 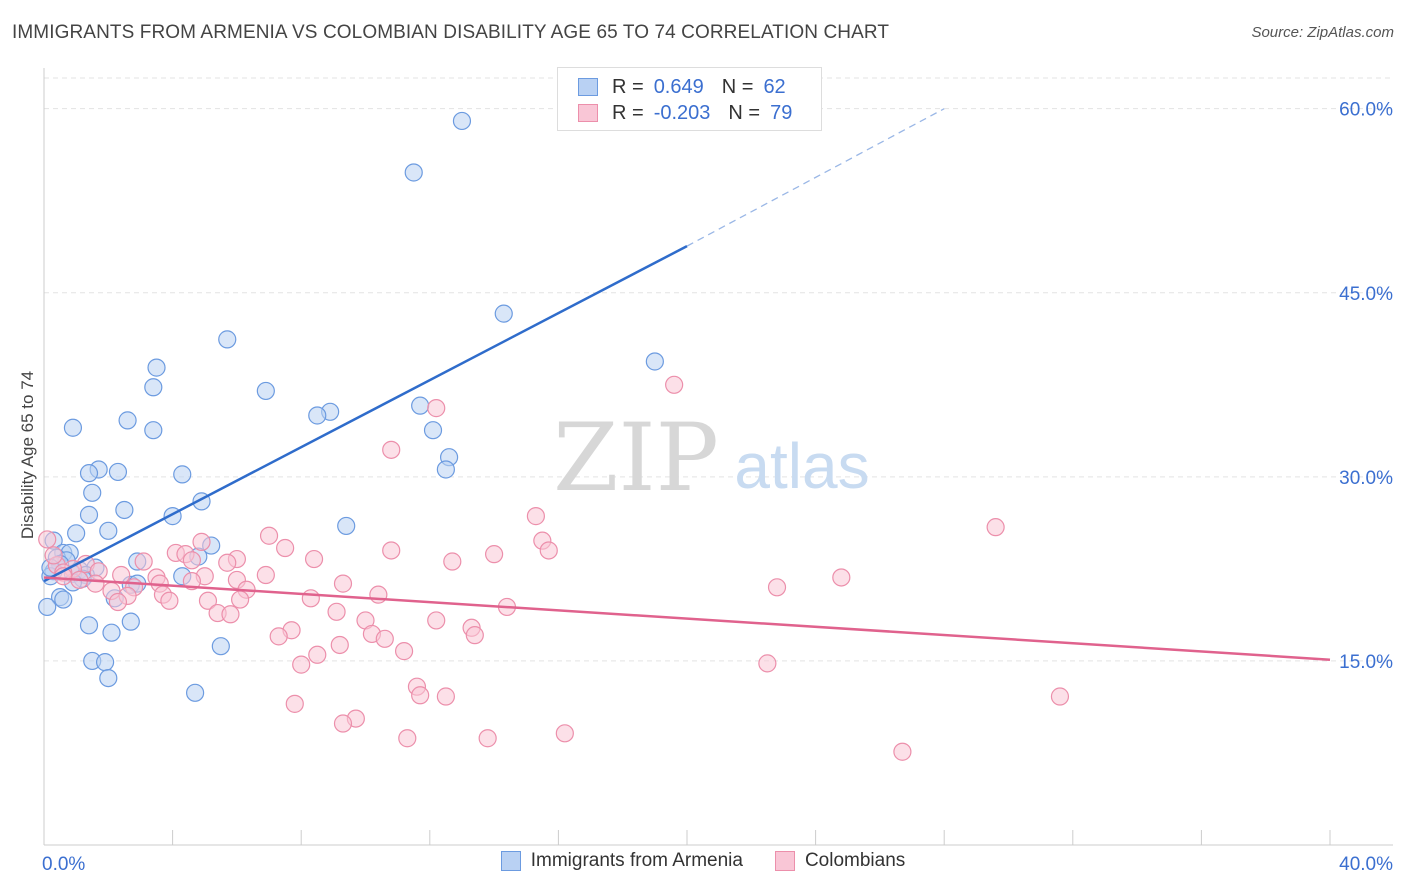 I want to click on series-legend: Immigrants from Armenia Colombians, so click(x=703, y=861).